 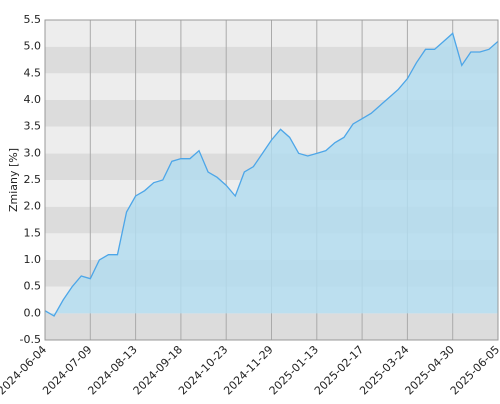 What do you see at coordinates (33, 259) in the screenshot?
I see `y-tick-label: 1.0` at bounding box center [33, 259].